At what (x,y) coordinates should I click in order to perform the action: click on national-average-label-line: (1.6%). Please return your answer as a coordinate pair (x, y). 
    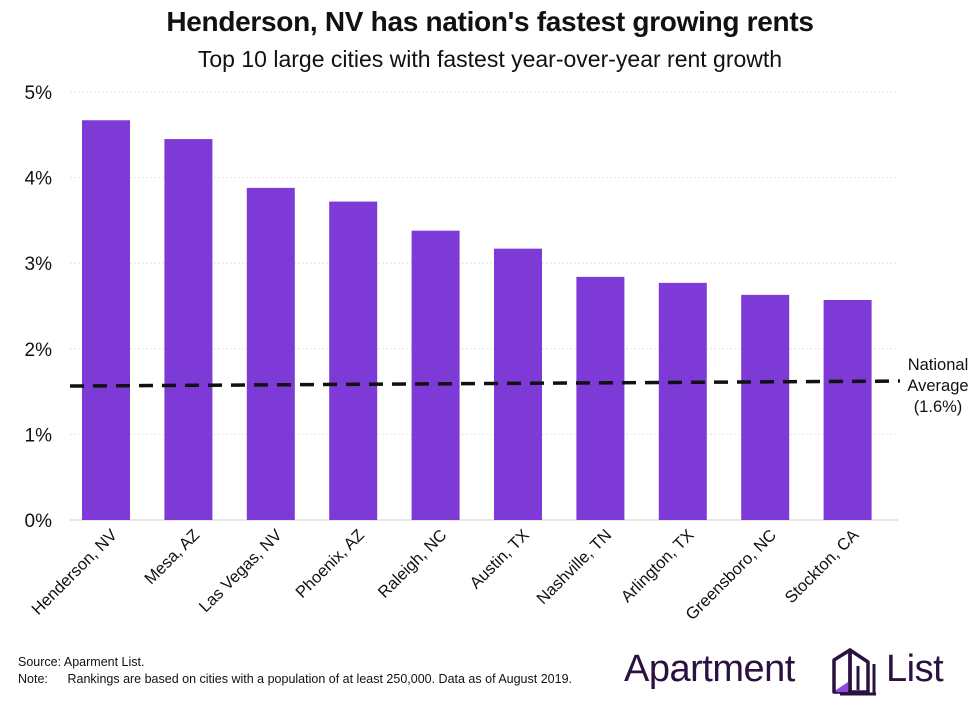
    Looking at the image, I should click on (938, 407).